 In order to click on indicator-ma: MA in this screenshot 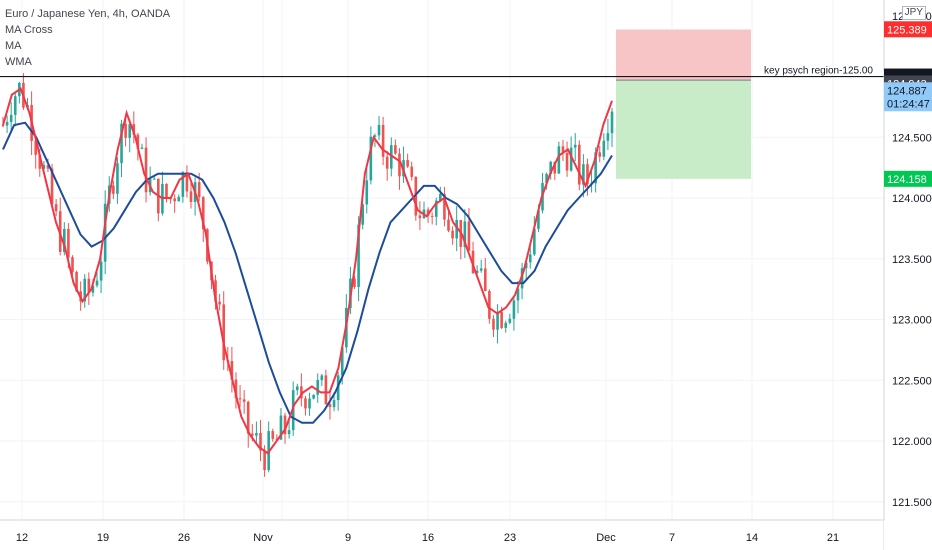, I will do `click(13, 46)`.